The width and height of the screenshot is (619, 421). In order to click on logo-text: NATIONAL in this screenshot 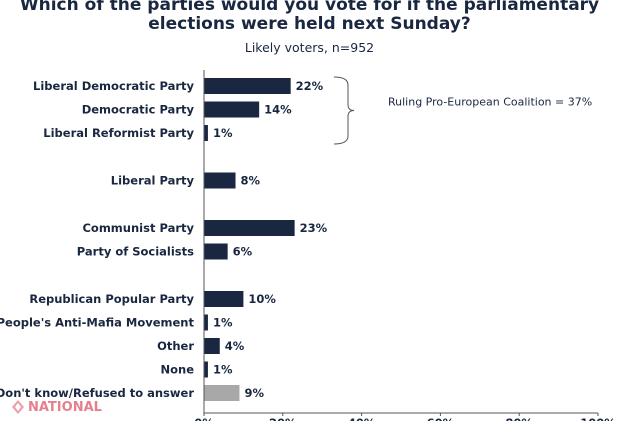, I will do `click(65, 407)`.